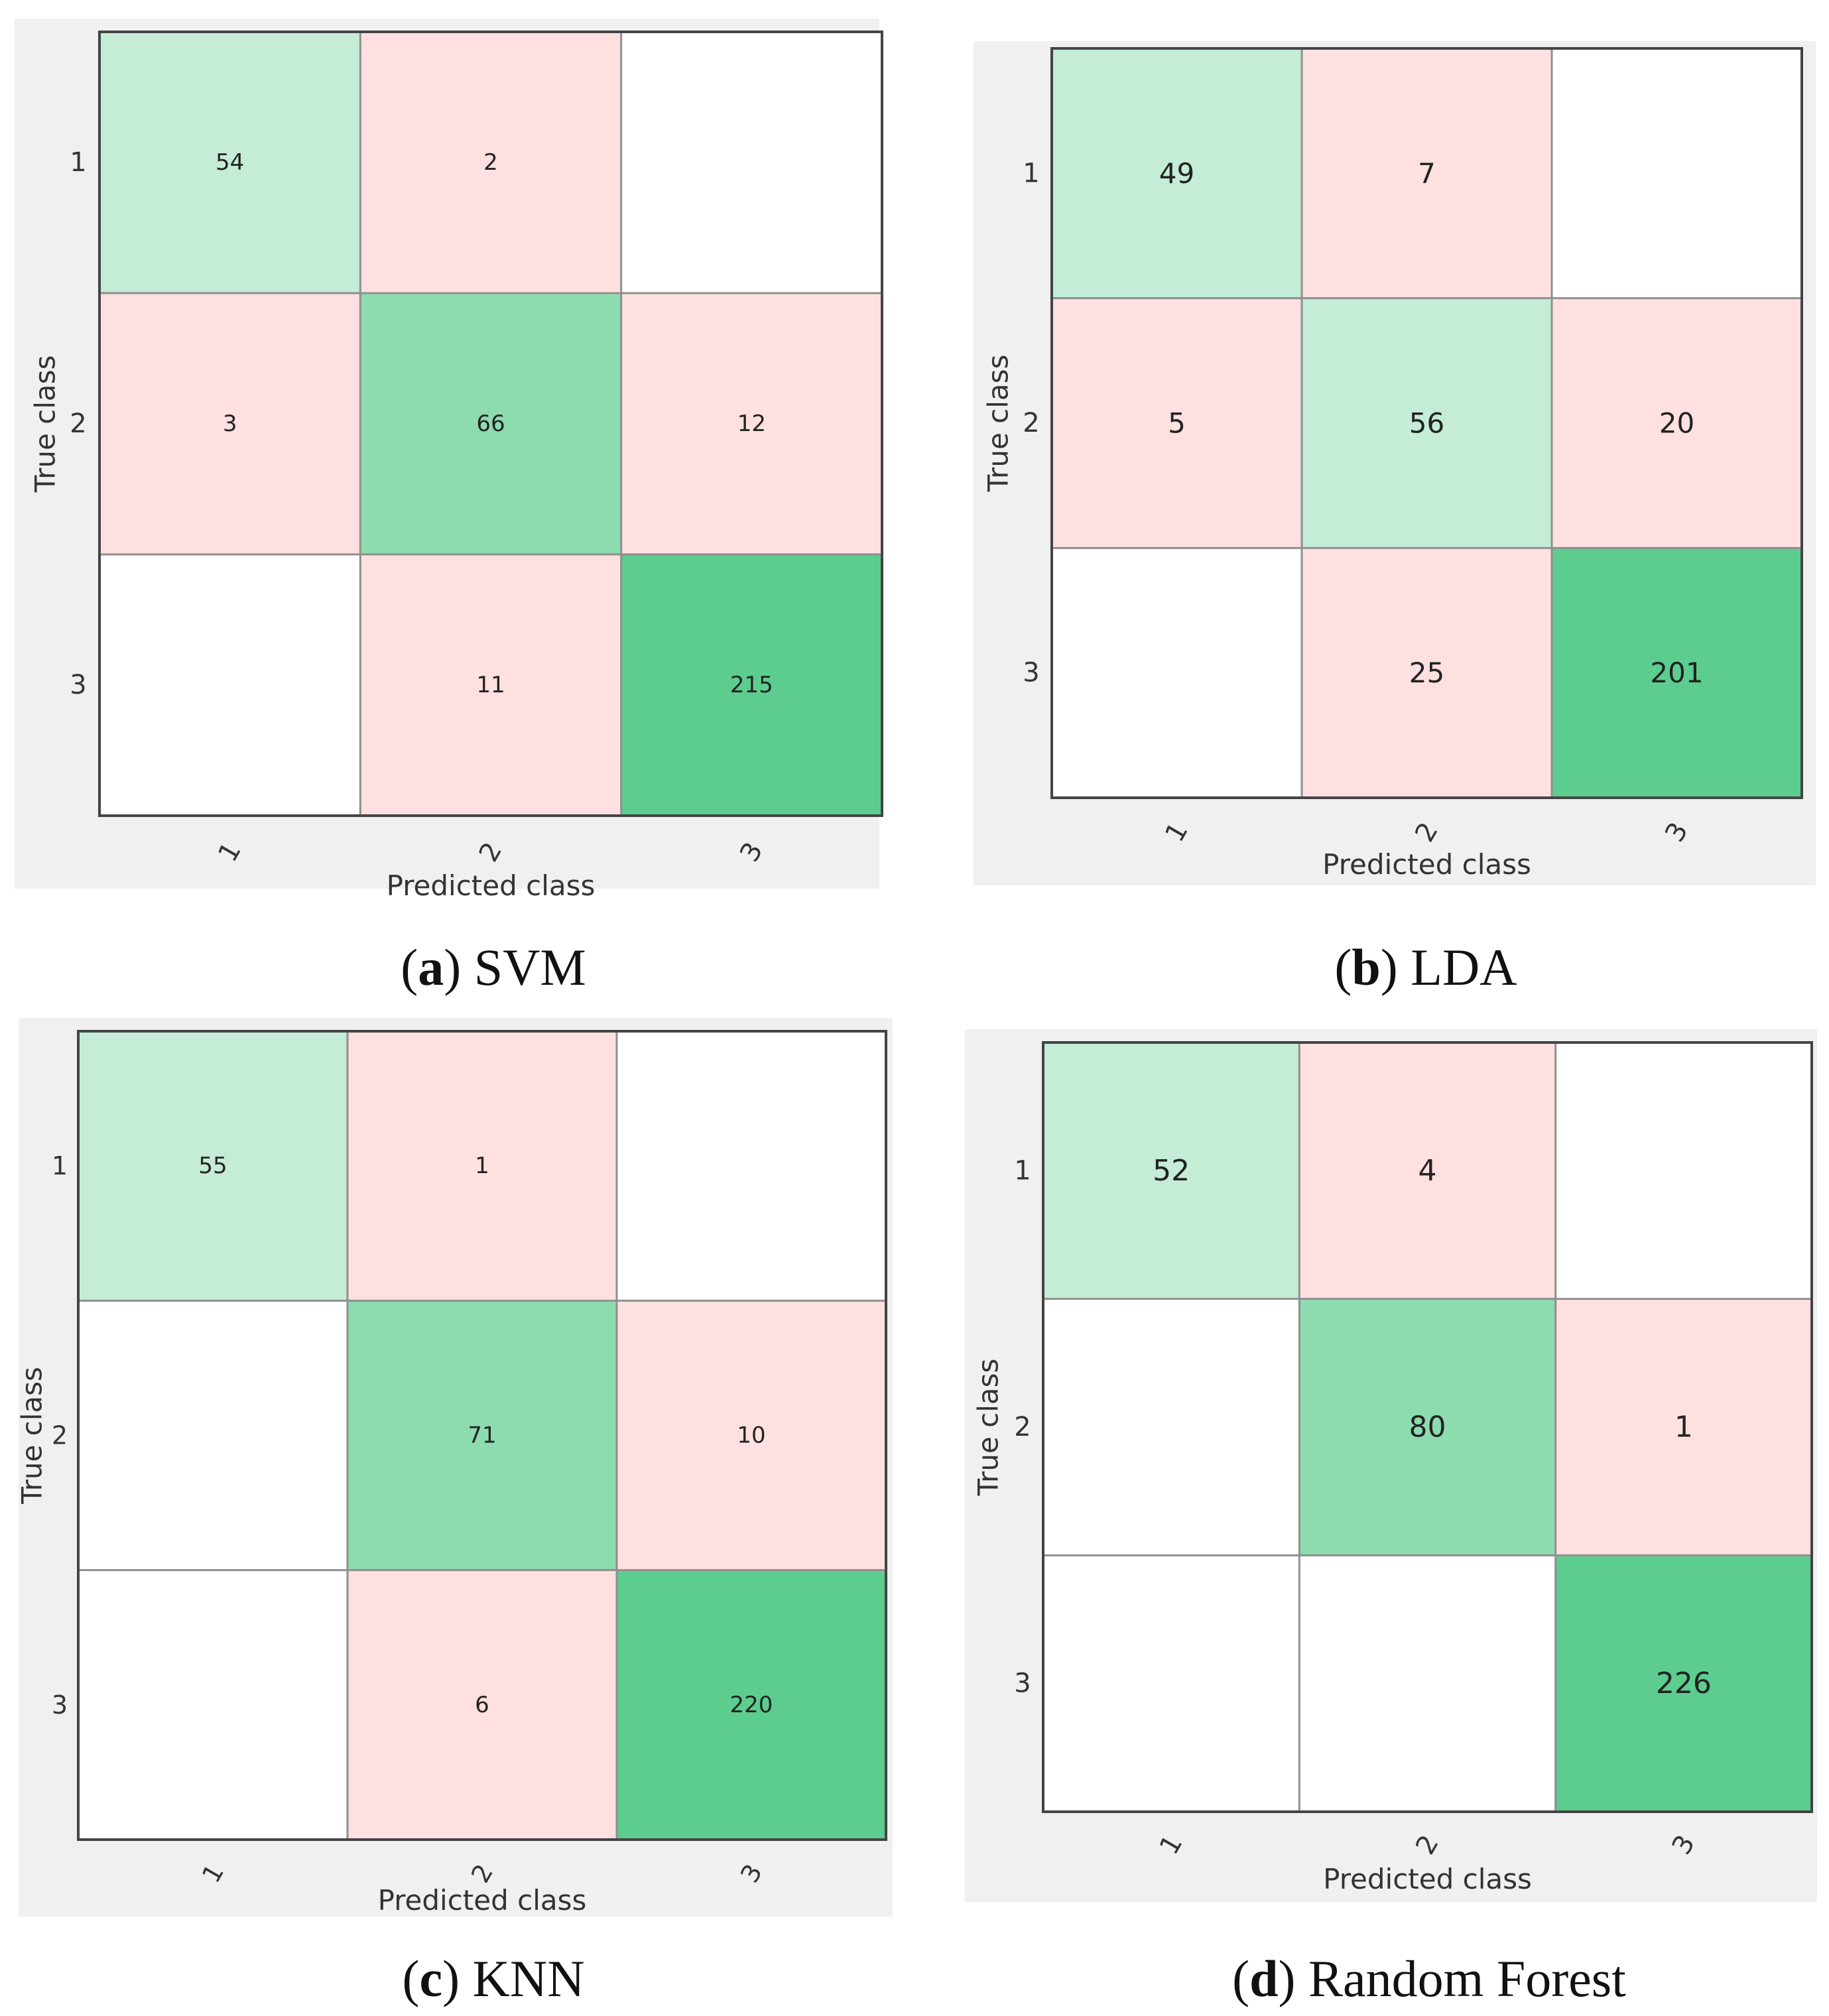 Image resolution: width=1829 pixels, height=2016 pixels. What do you see at coordinates (431, 967) in the screenshot?
I see `caption-letter: (a)` at bounding box center [431, 967].